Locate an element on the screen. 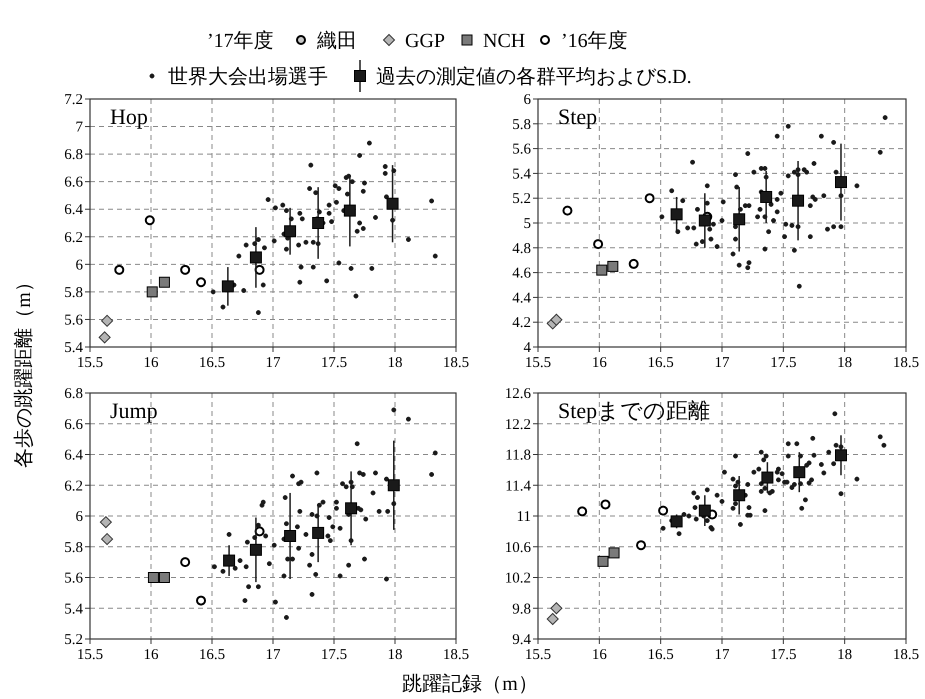 The image size is (925, 699). chart-title: Hop is located at coordinates (129, 116).